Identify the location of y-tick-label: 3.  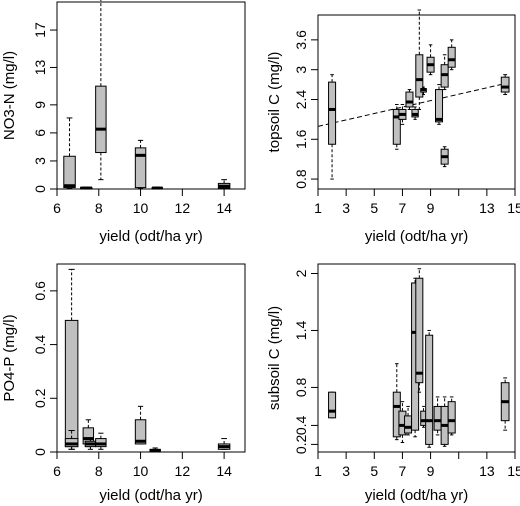
(40, 161).